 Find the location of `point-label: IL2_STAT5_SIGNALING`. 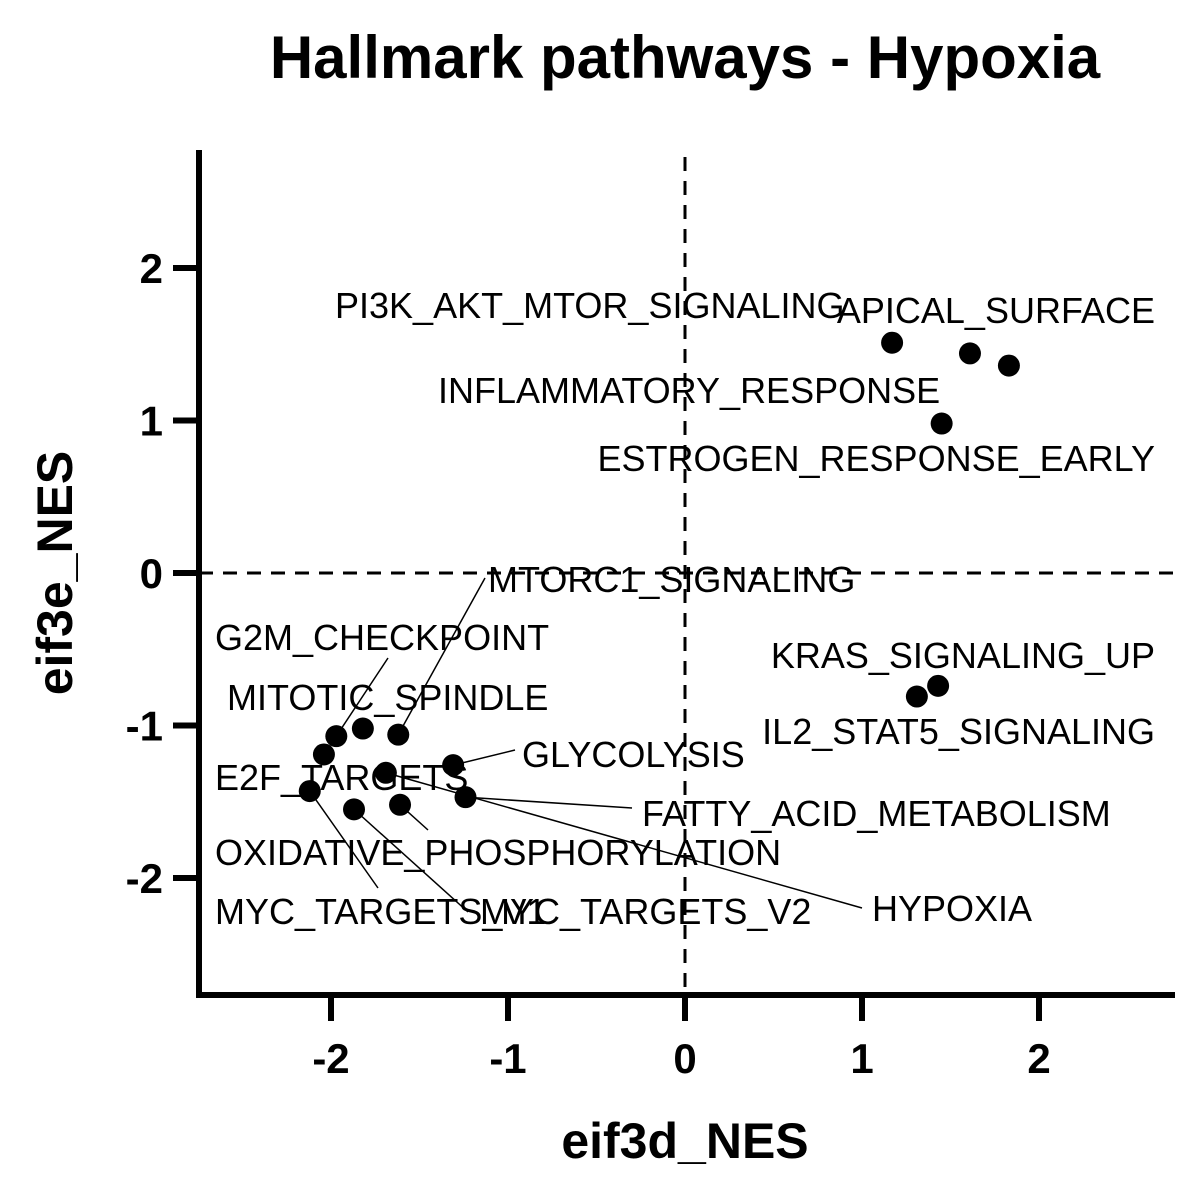

point-label: IL2_STAT5_SIGNALING is located at coordinates (958, 731).